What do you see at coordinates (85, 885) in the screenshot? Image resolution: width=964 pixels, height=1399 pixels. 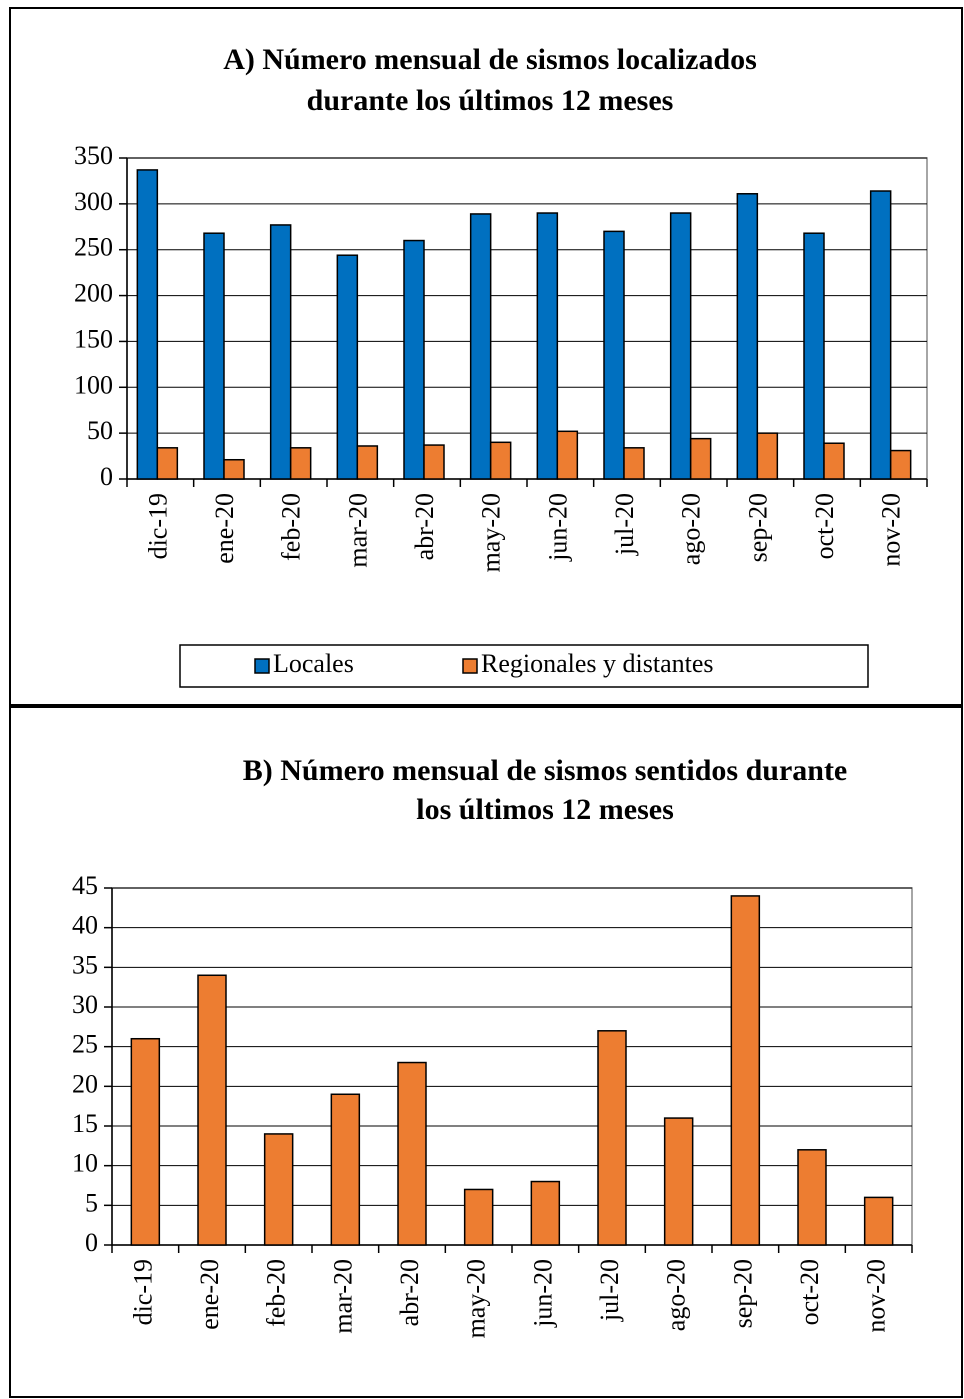 I see `y-tick-label: 45` at bounding box center [85, 885].